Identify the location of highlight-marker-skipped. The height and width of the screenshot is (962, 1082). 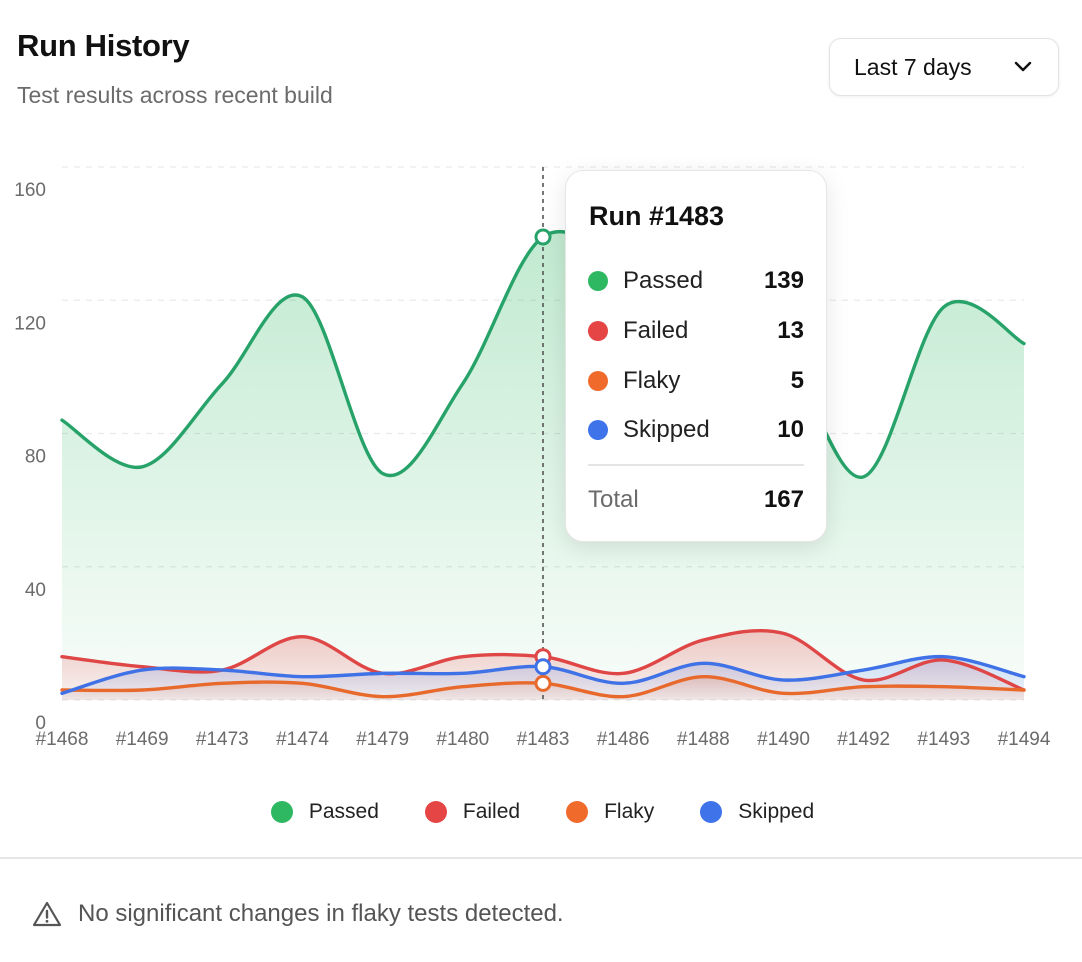
(543, 667).